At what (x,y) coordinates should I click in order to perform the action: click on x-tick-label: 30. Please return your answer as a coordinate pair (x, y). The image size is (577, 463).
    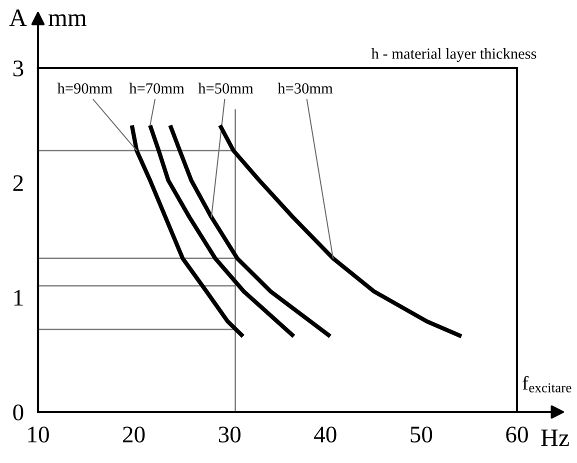
    Looking at the image, I should click on (229, 434).